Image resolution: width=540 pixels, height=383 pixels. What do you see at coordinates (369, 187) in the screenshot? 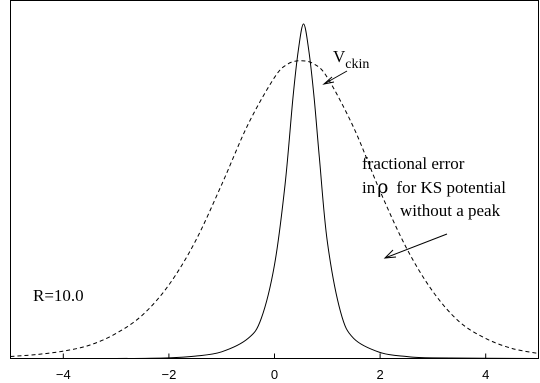
I see `error-label-in: in` at bounding box center [369, 187].